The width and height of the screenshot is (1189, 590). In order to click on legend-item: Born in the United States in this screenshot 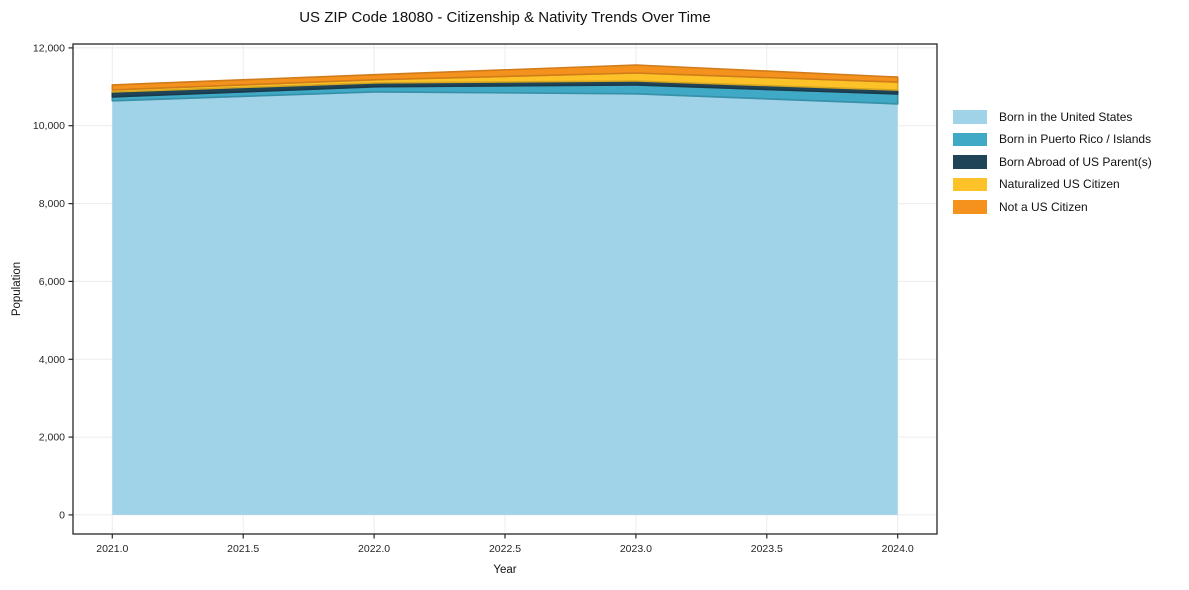, I will do `click(1052, 117)`.